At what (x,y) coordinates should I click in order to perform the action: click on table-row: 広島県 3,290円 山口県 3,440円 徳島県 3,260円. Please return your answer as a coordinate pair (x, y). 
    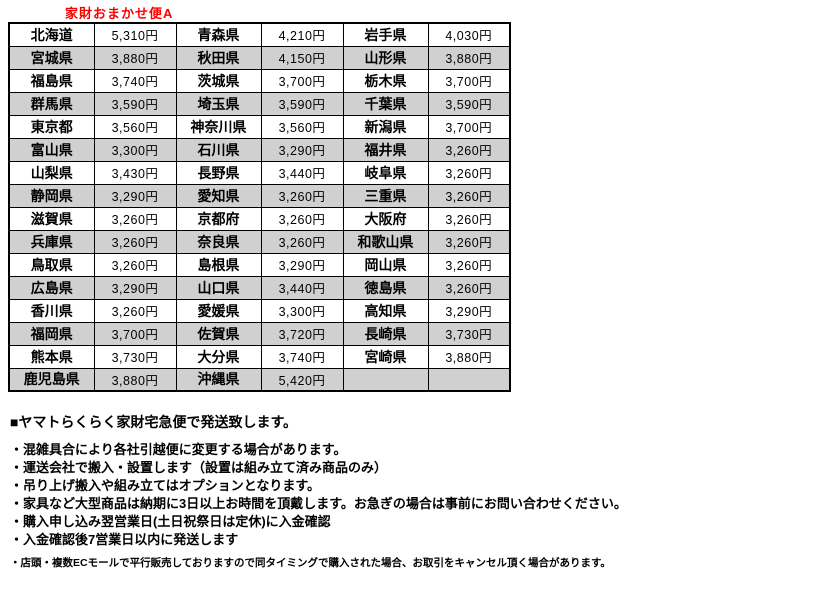
    Looking at the image, I should click on (259, 287).